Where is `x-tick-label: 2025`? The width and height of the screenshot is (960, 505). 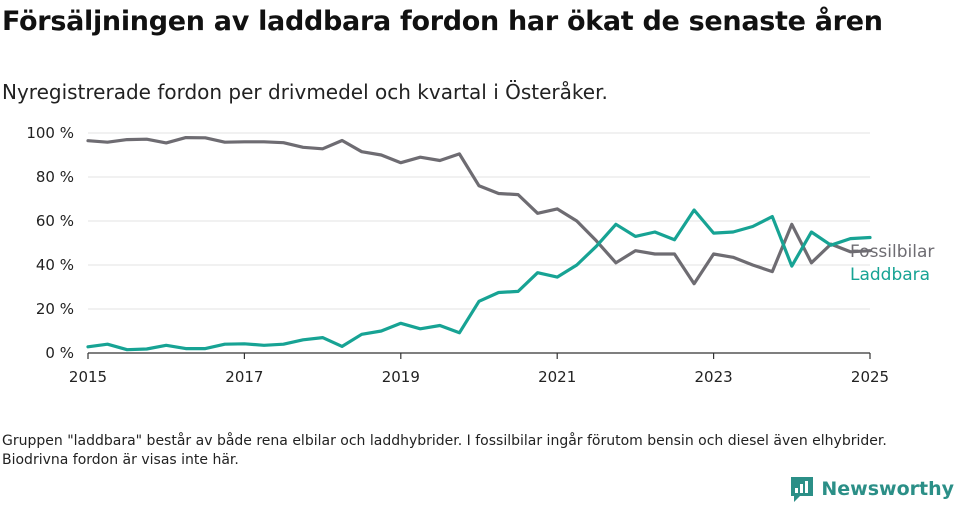 x-tick-label: 2025 is located at coordinates (870, 377).